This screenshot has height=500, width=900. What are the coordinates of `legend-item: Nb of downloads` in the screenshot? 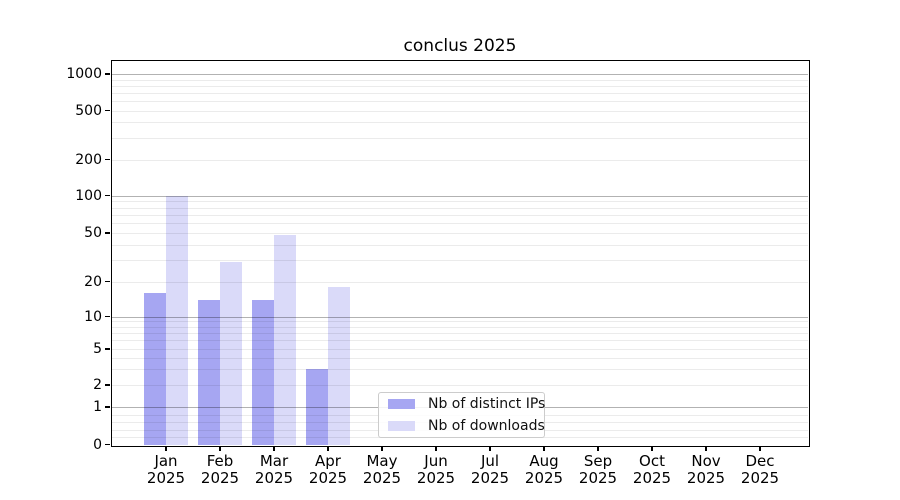 It's located at (466, 426).